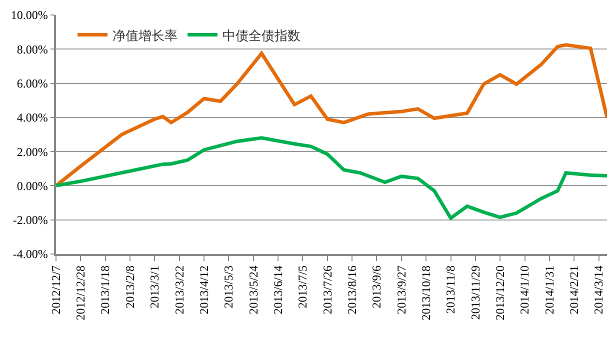 The width and height of the screenshot is (615, 359). I want to click on x-tick-label: 2013/12/20, so click(499, 293).